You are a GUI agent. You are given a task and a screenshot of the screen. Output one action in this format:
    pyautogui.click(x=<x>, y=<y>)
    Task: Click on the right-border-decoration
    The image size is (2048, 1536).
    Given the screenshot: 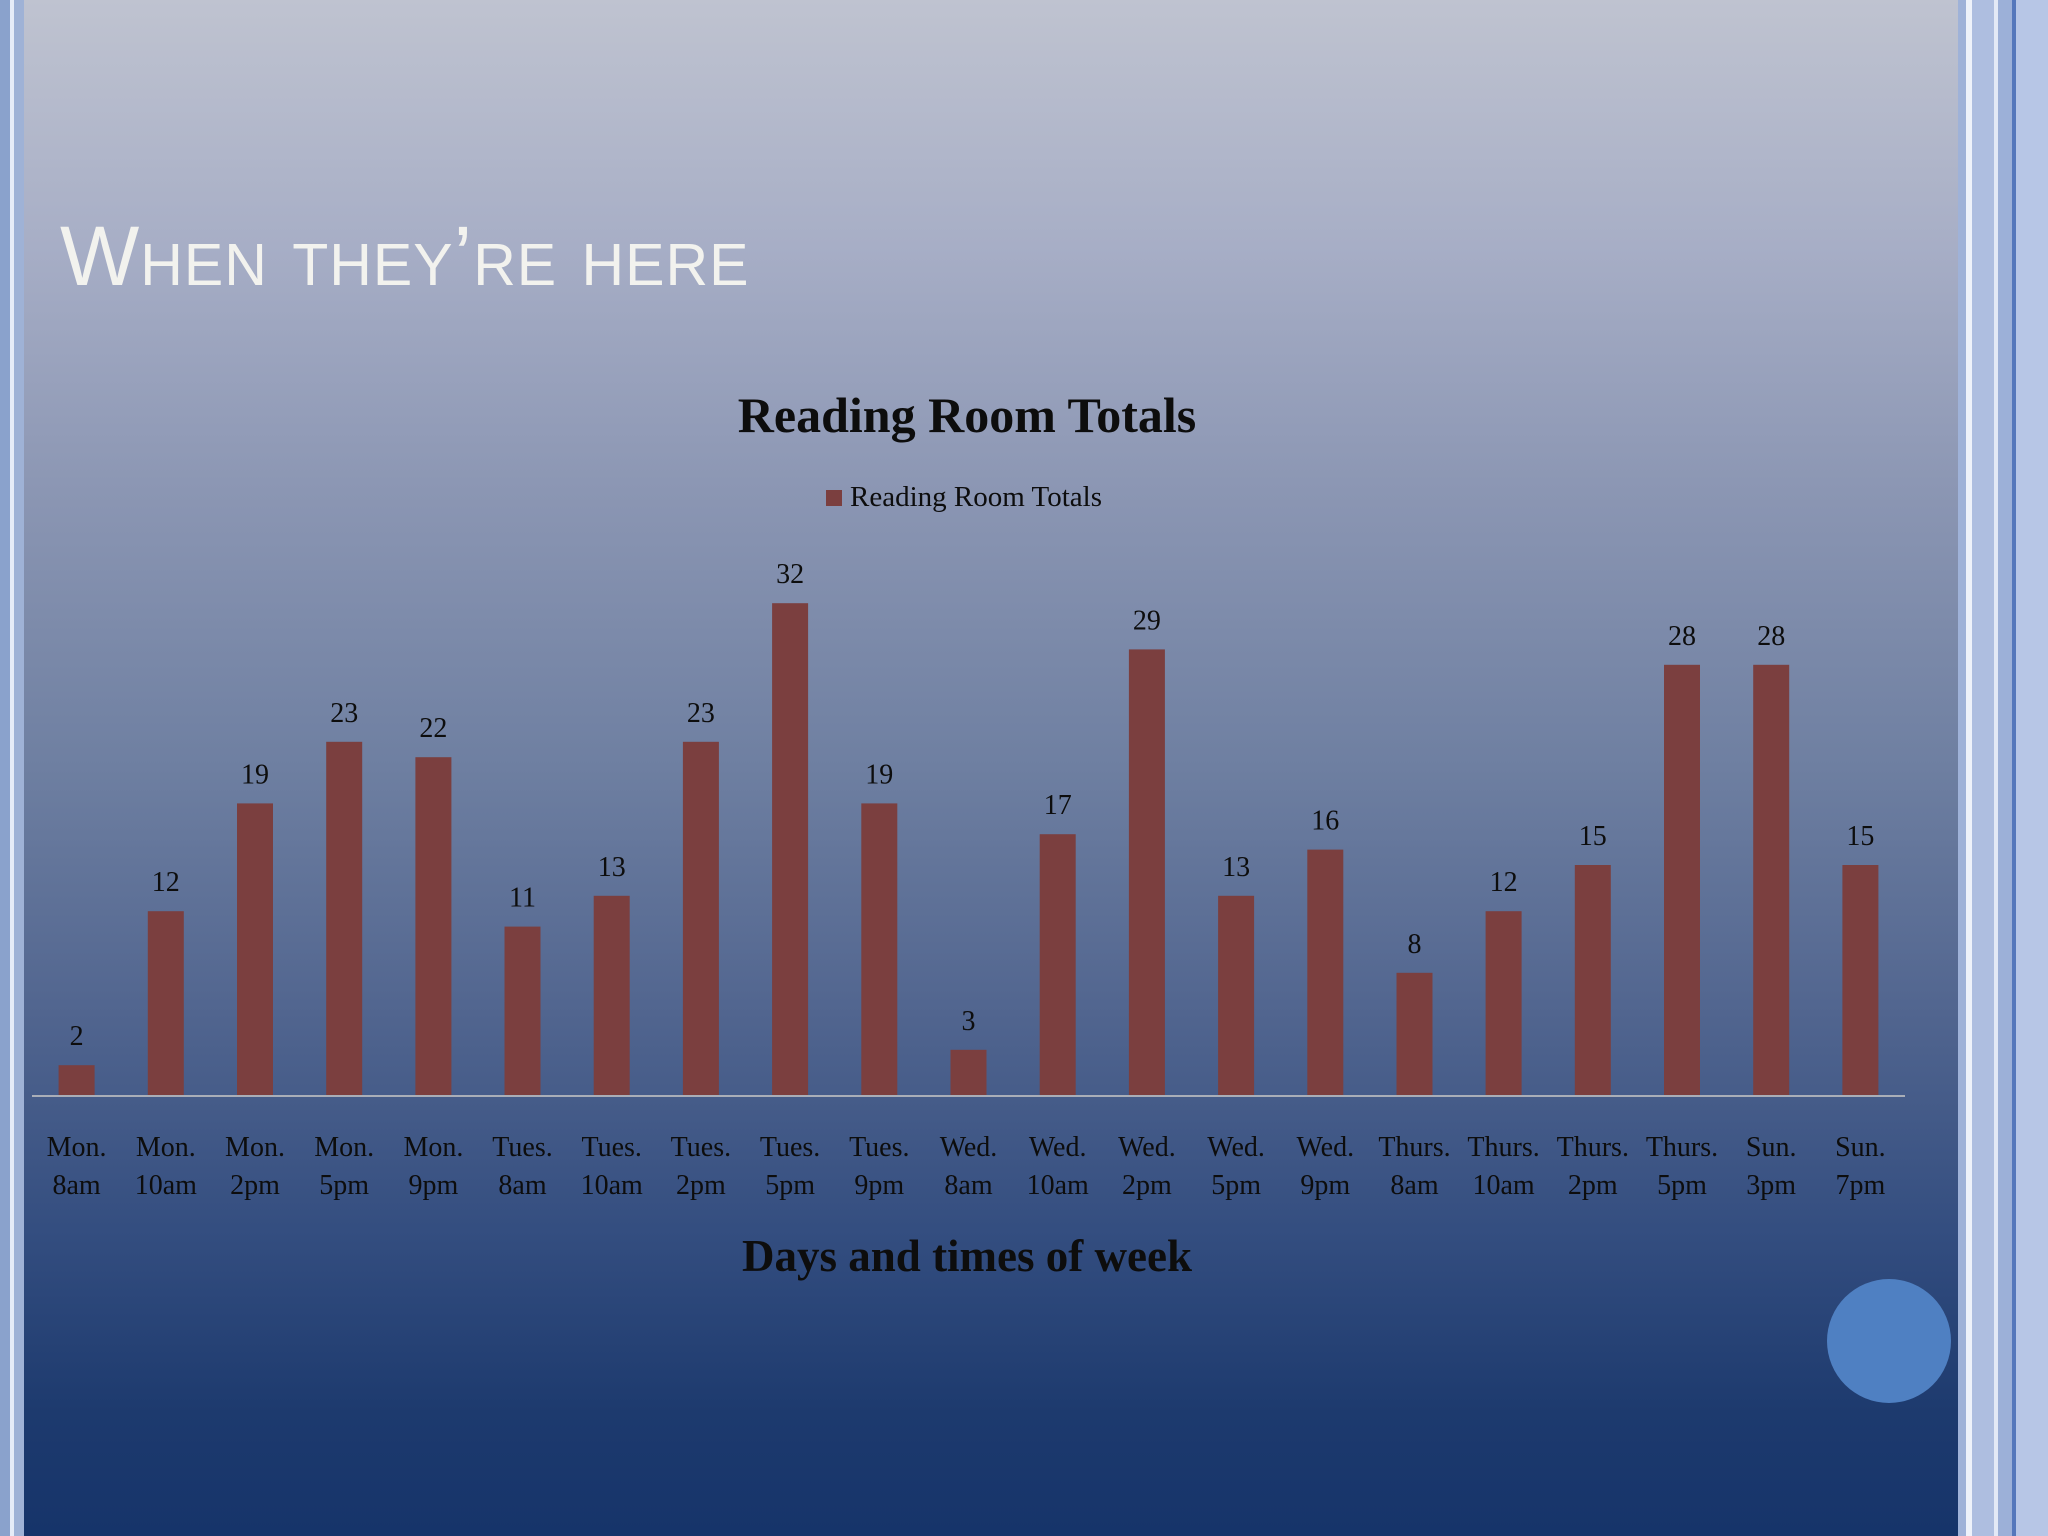 What is the action you would take?
    pyautogui.click(x=2003, y=768)
    